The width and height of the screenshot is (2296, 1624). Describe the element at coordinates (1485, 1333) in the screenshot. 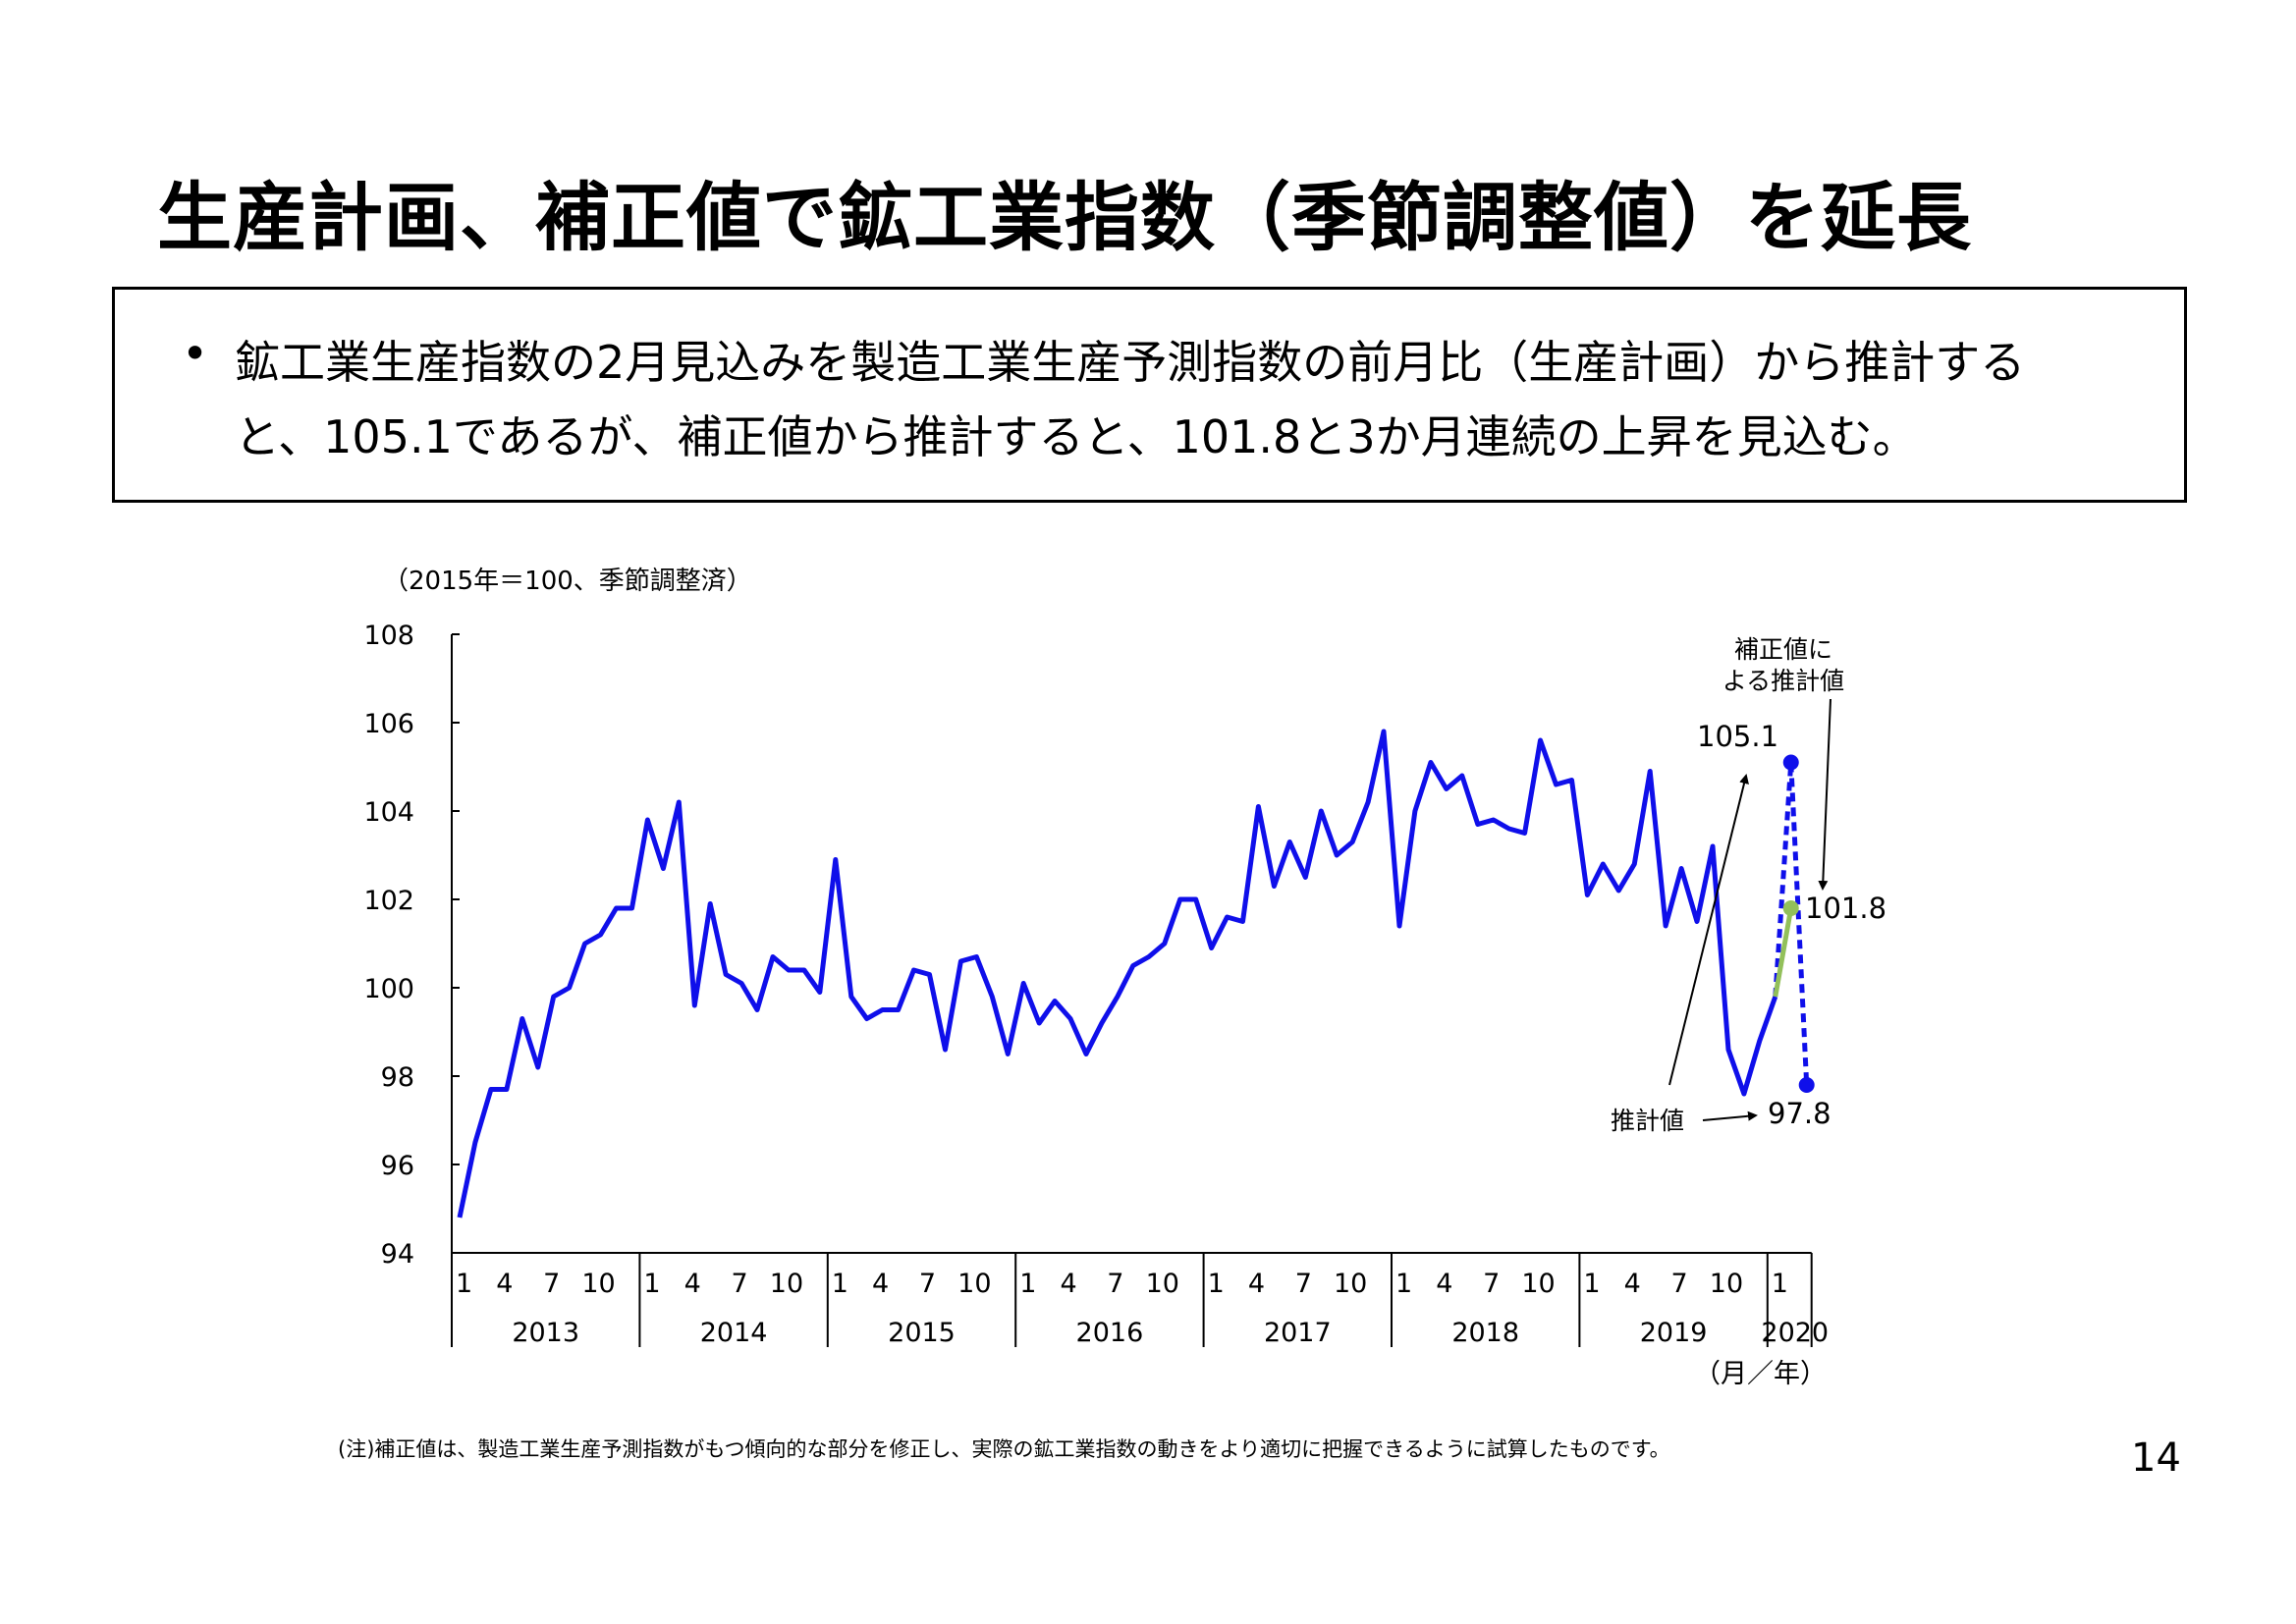

I see `year-label: 2018` at that location.